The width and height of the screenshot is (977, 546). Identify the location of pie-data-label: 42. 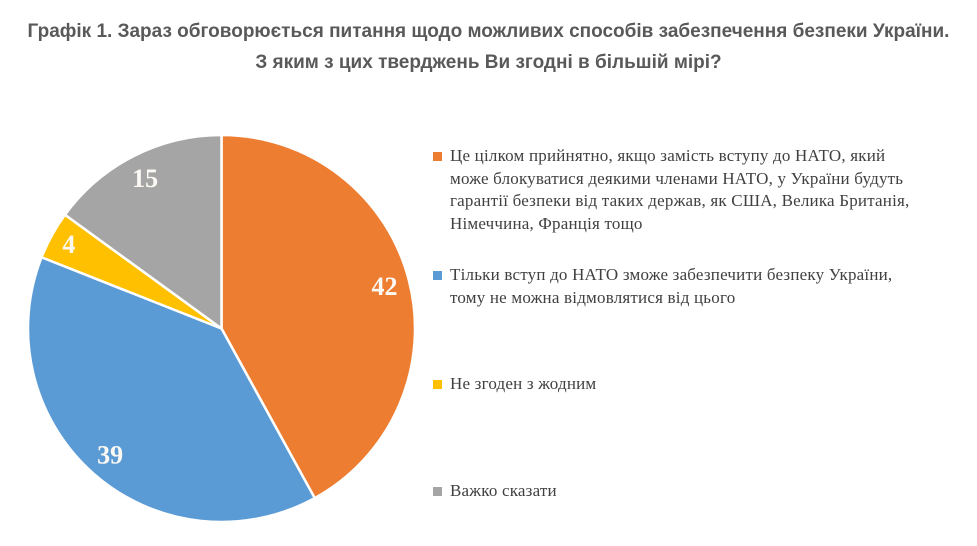
(385, 286).